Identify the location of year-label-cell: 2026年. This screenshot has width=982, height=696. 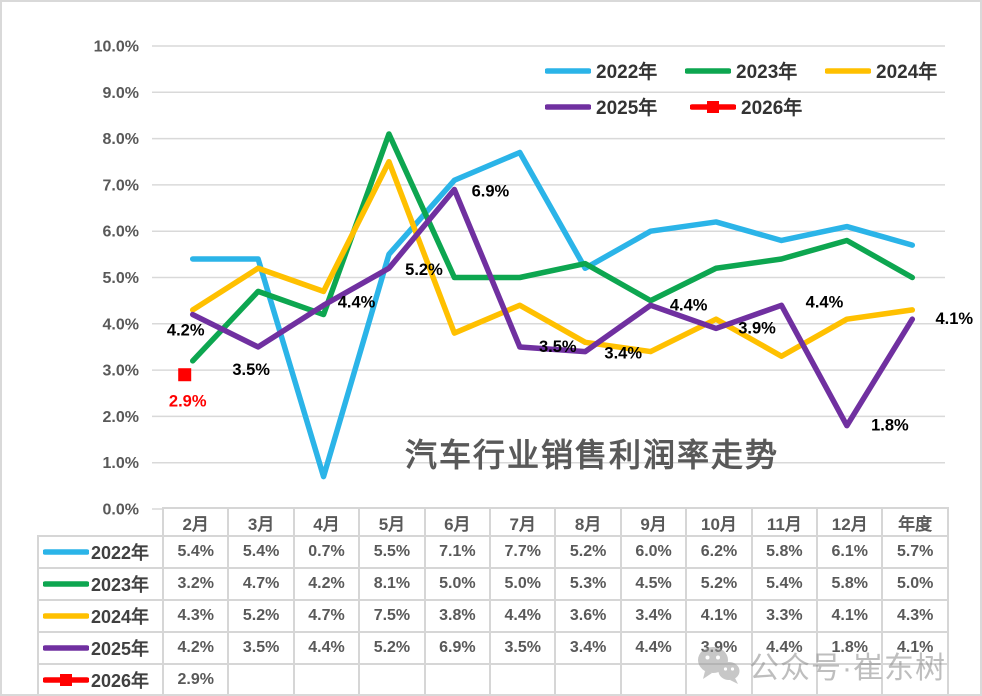
(100, 678).